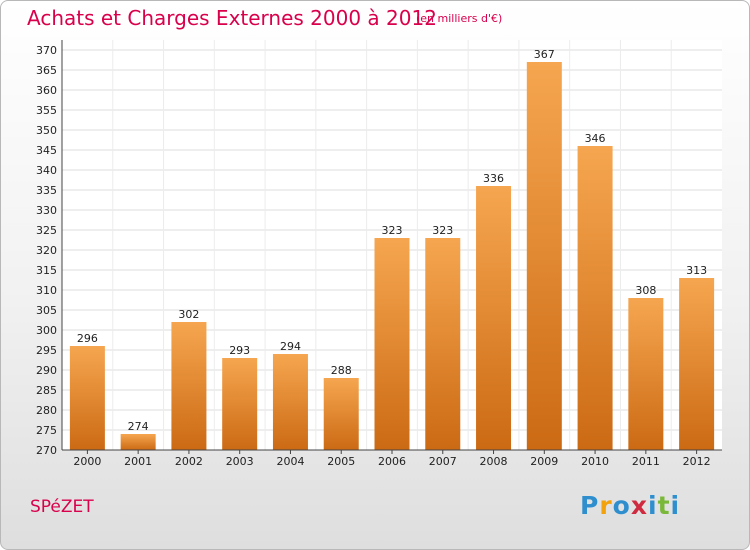  What do you see at coordinates (46, 430) in the screenshot?
I see `y-tick-label: 275` at bounding box center [46, 430].